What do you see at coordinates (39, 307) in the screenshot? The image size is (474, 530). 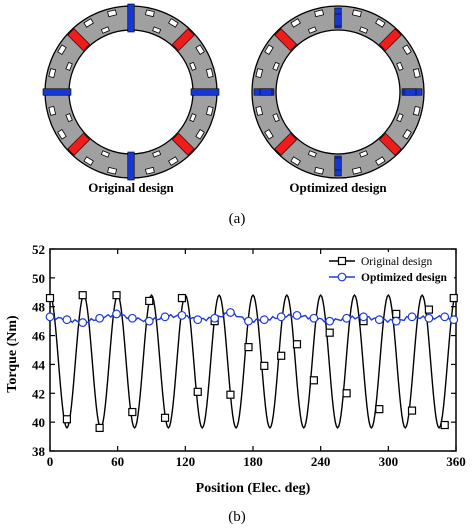 I see `y-tick-label: 48` at bounding box center [39, 307].